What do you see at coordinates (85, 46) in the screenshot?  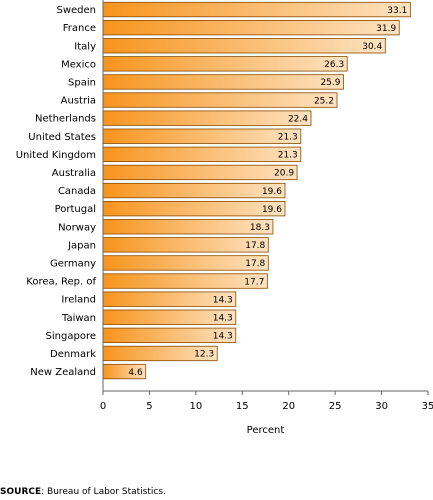 I see `category-label: Italy` at bounding box center [85, 46].